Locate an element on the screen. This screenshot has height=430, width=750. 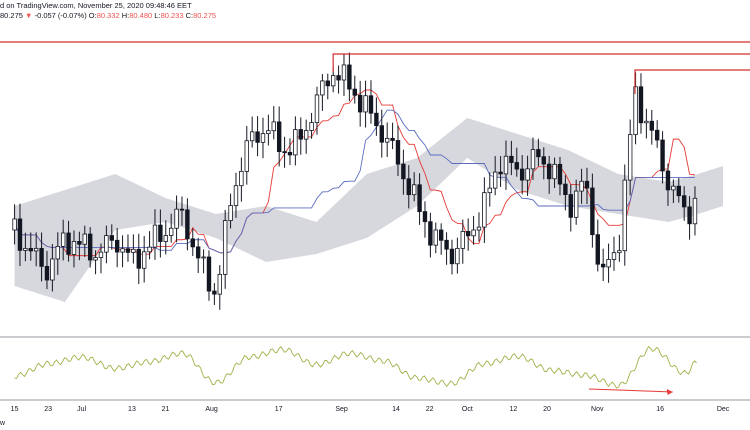
footer-fragment: w is located at coordinates (3, 423).